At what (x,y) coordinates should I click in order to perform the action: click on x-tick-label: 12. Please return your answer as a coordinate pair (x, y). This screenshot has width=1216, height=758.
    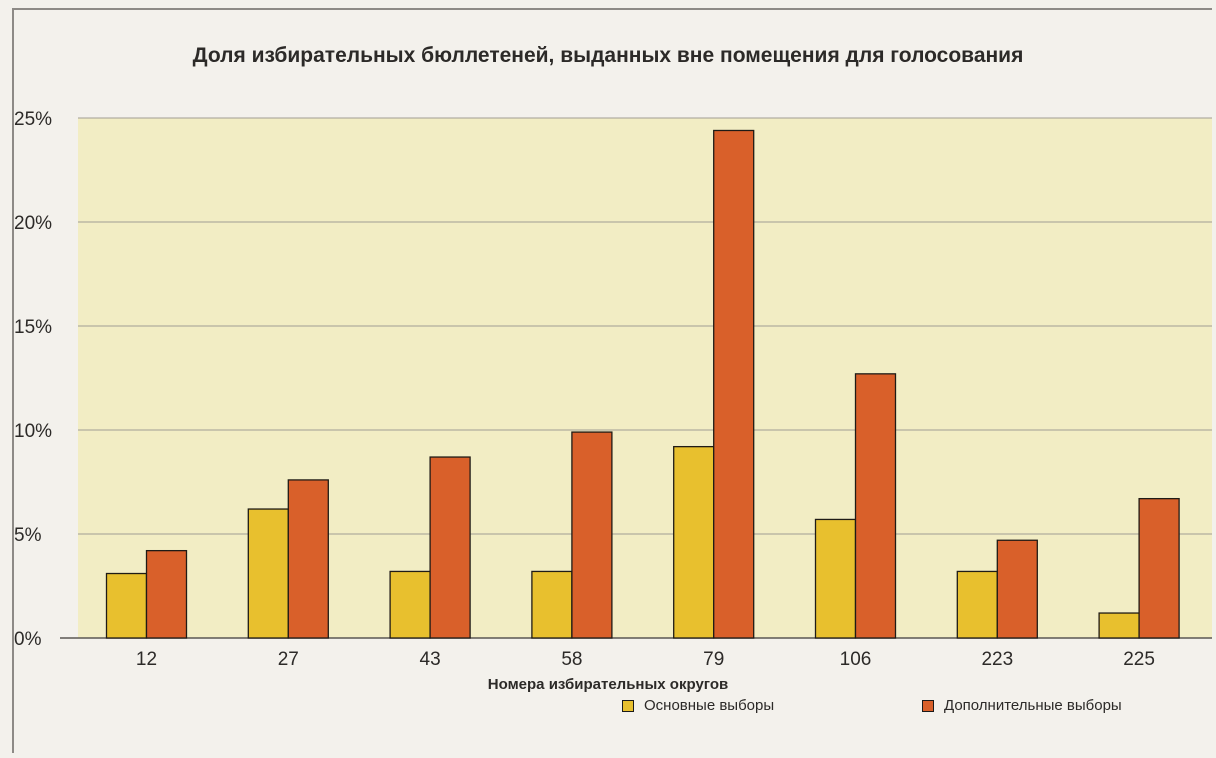
    Looking at the image, I should click on (146, 659).